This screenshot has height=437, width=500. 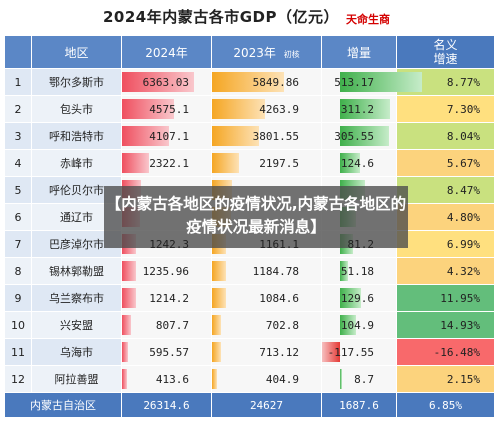 I want to click on row-increase: 513.17, so click(x=371, y=82).